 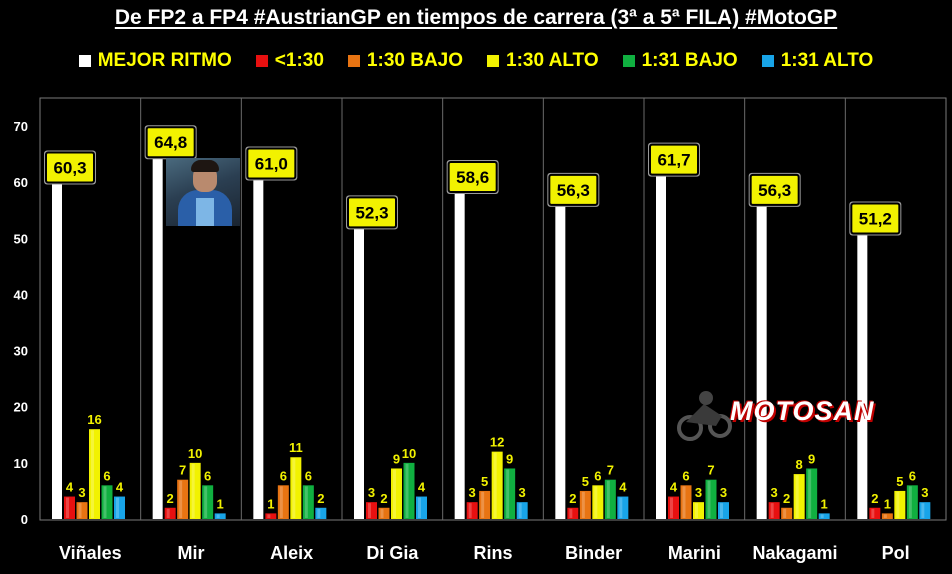 What do you see at coordinates (195, 453) in the screenshot?
I see `data-label: 10` at bounding box center [195, 453].